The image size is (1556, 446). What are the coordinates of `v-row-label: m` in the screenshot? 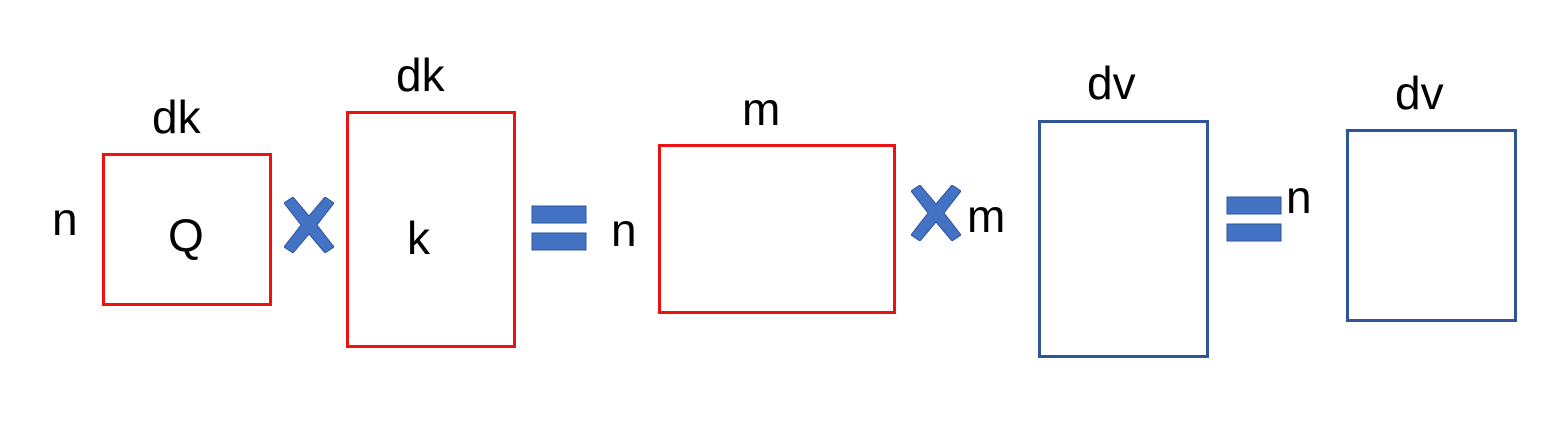 It's located at (986, 216).